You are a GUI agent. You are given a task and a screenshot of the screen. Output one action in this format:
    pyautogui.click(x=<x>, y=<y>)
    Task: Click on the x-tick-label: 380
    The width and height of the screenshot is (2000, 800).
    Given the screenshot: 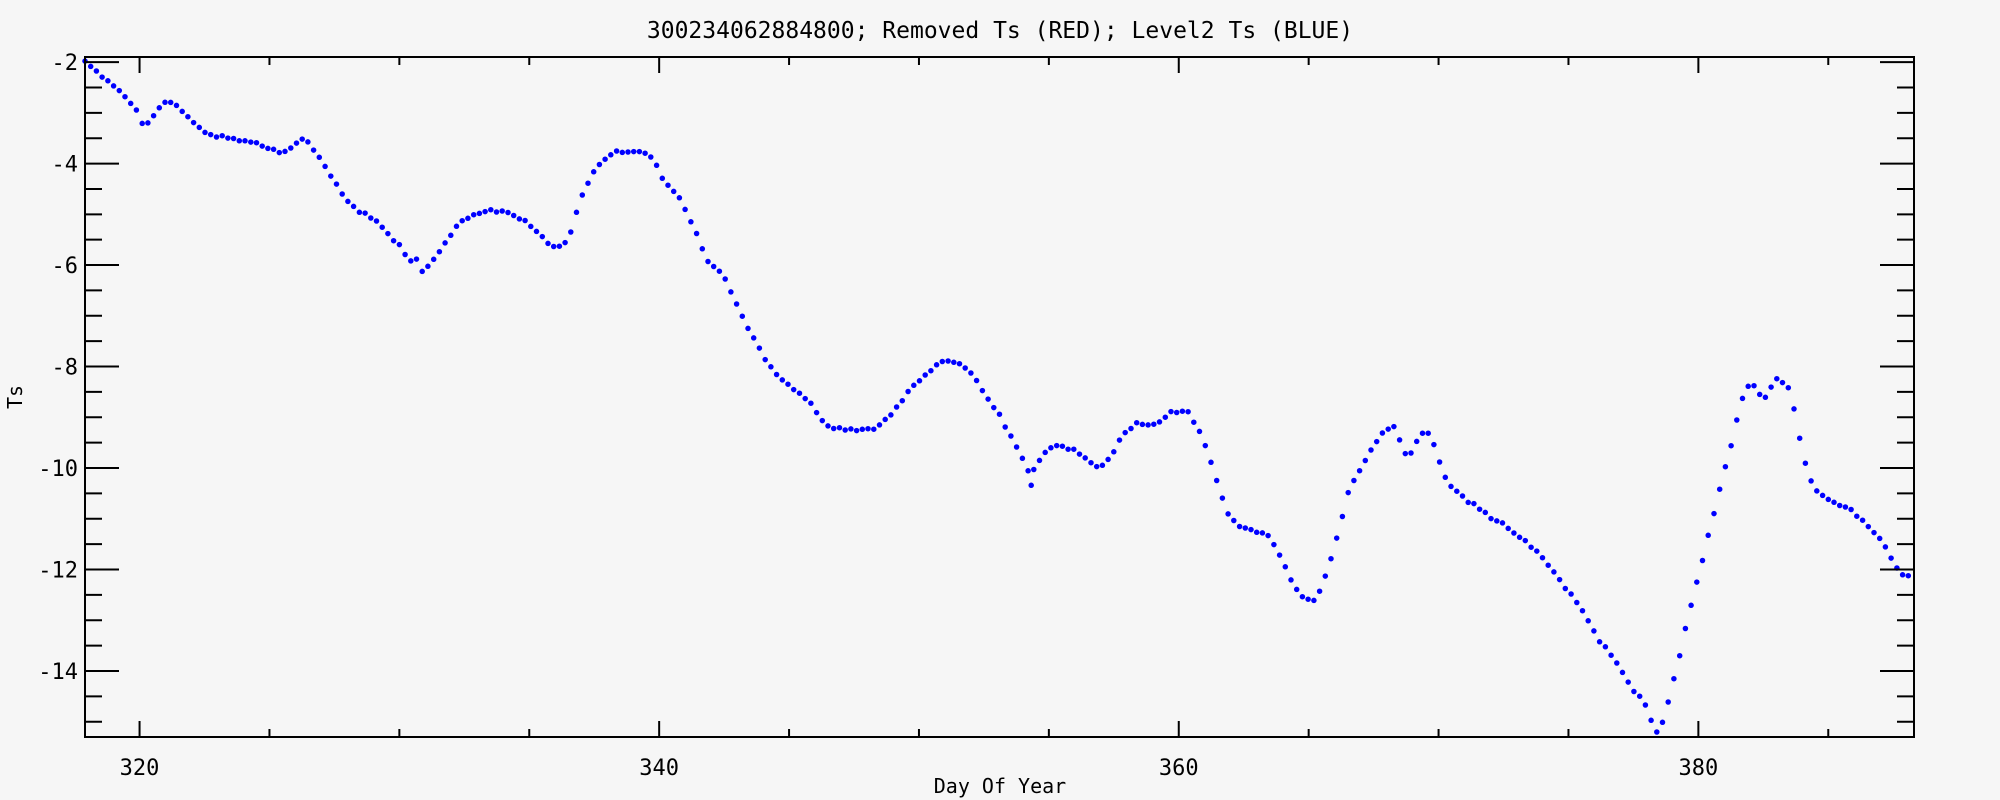 What is the action you would take?
    pyautogui.click(x=1698, y=768)
    